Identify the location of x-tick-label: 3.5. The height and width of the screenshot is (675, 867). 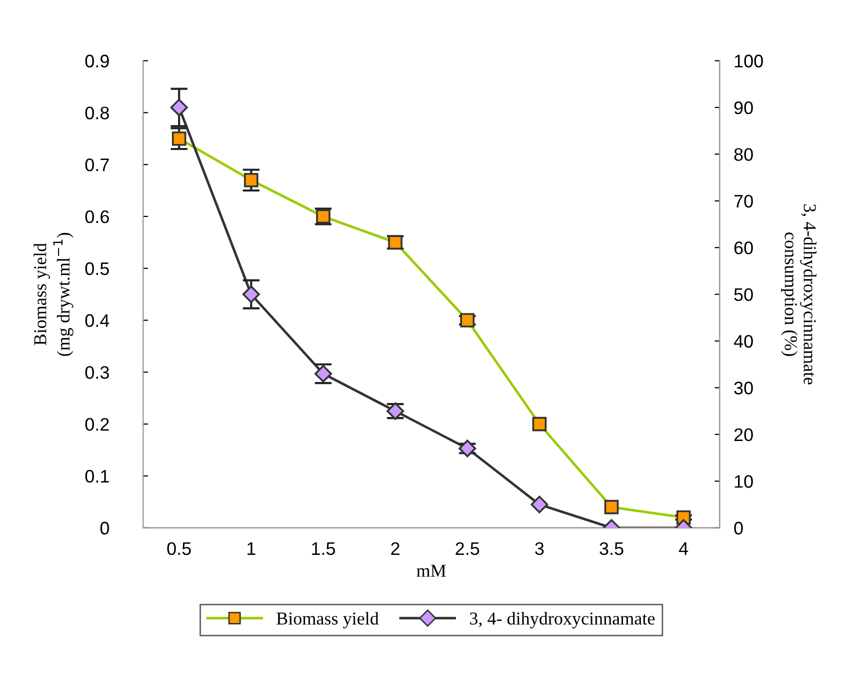
(612, 548).